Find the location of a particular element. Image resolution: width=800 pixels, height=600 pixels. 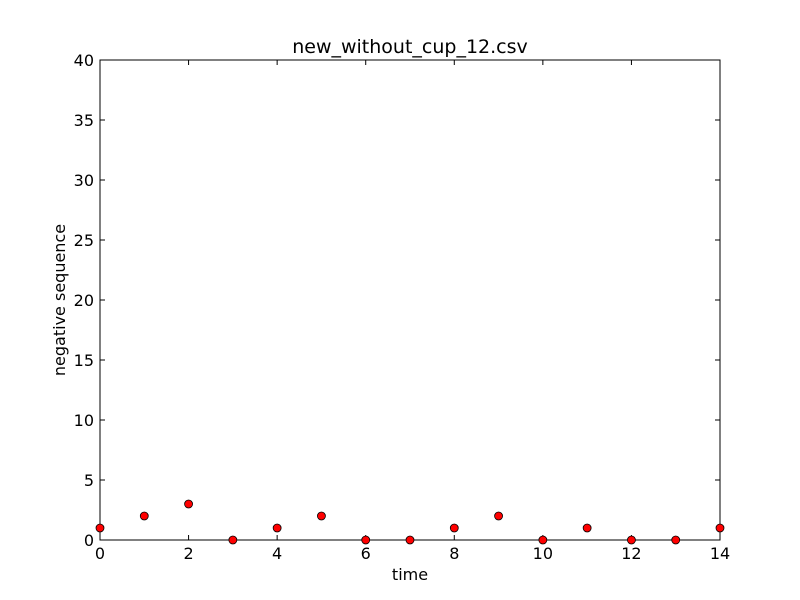

y-tick-label: 0 is located at coordinates (89, 540).